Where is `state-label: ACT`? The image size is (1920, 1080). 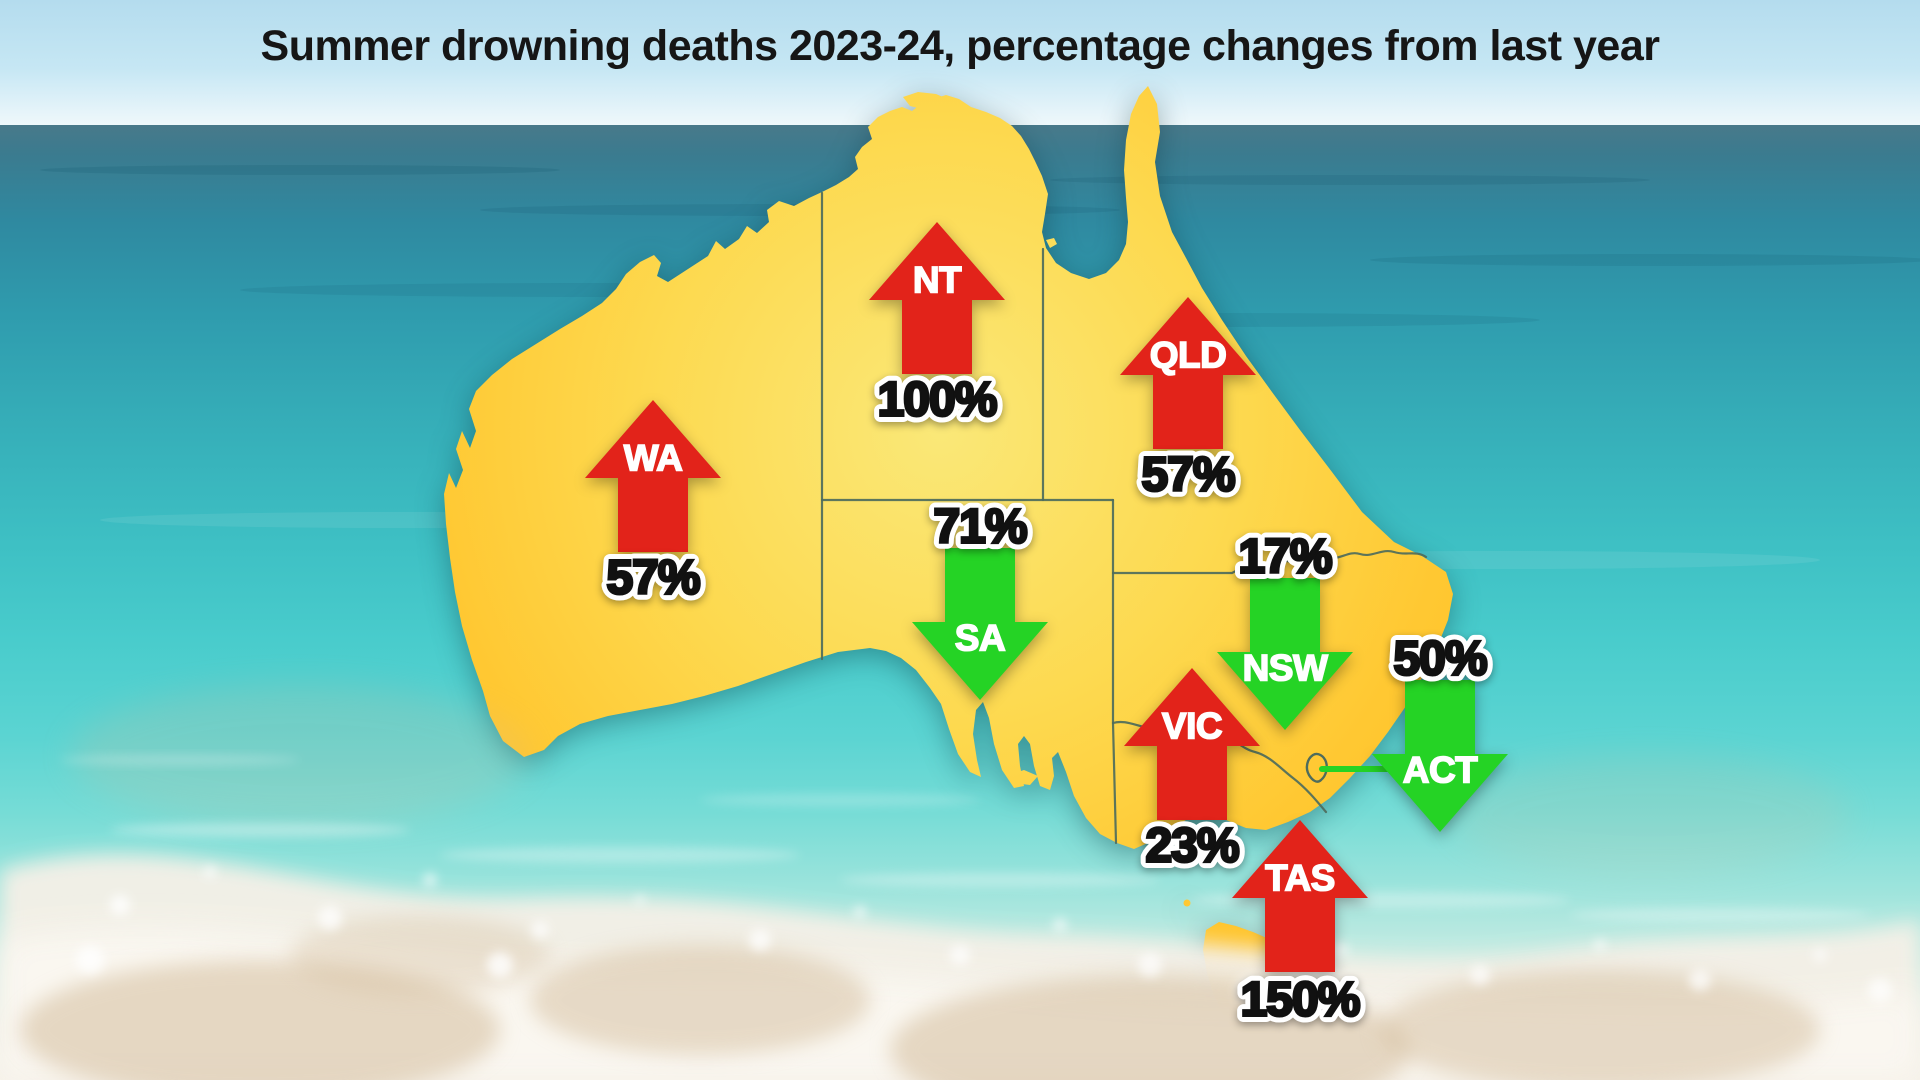
state-label: ACT is located at coordinates (1440, 770).